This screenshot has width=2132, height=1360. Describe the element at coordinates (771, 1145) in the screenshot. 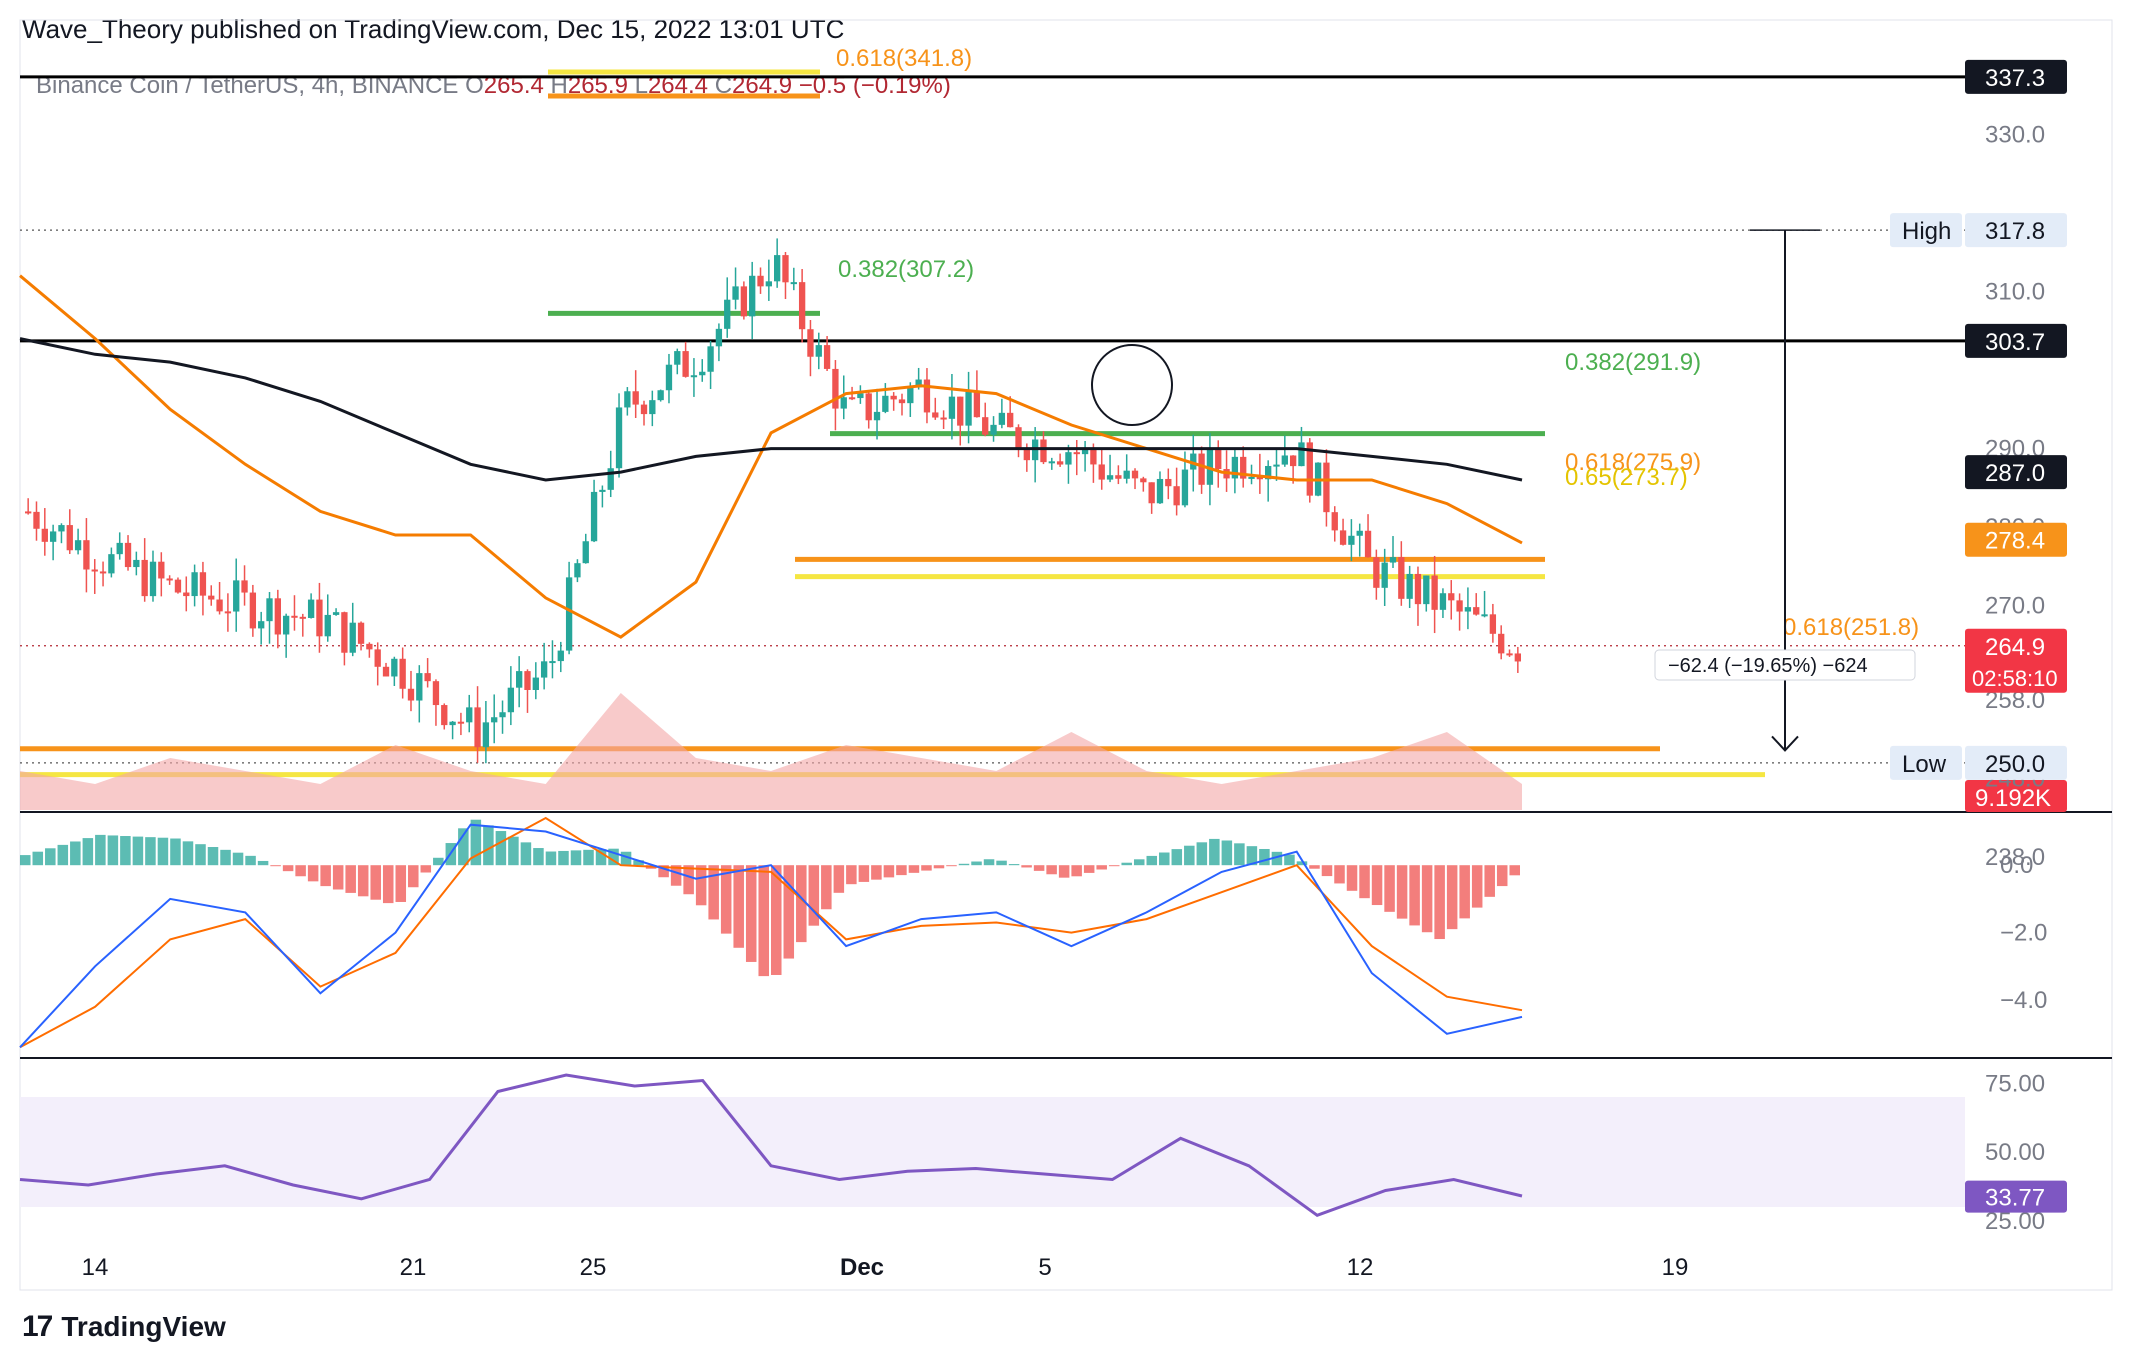

I see `rsi-line` at that location.